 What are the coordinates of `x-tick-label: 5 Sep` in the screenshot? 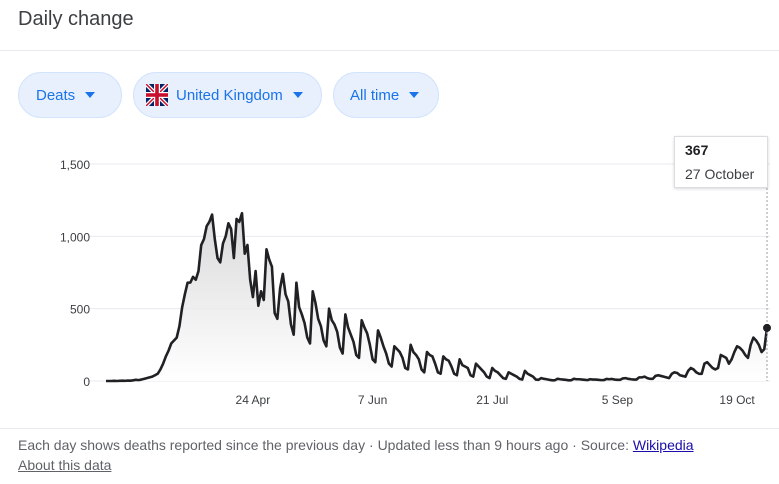 It's located at (618, 400).